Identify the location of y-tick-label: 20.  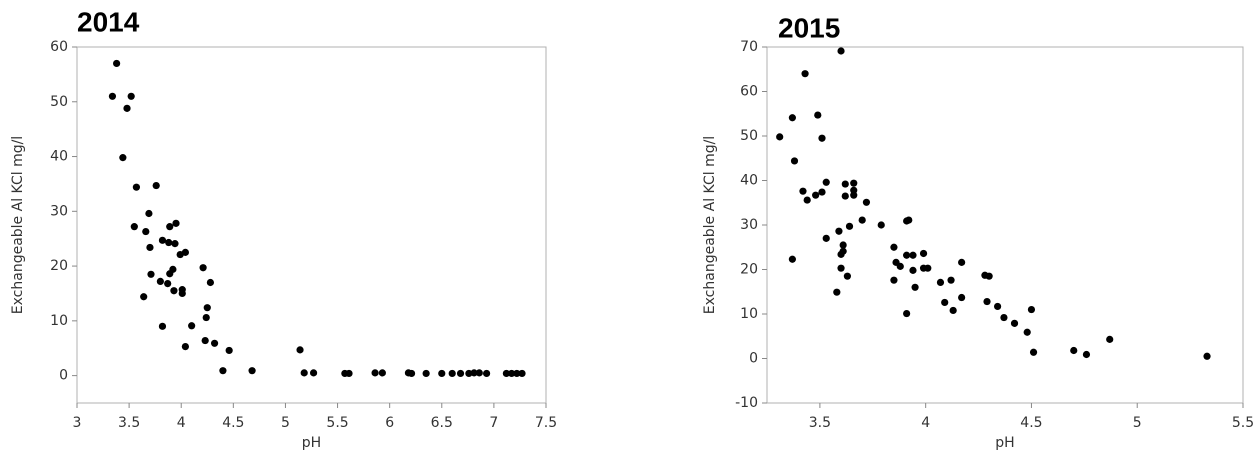
(59, 266).